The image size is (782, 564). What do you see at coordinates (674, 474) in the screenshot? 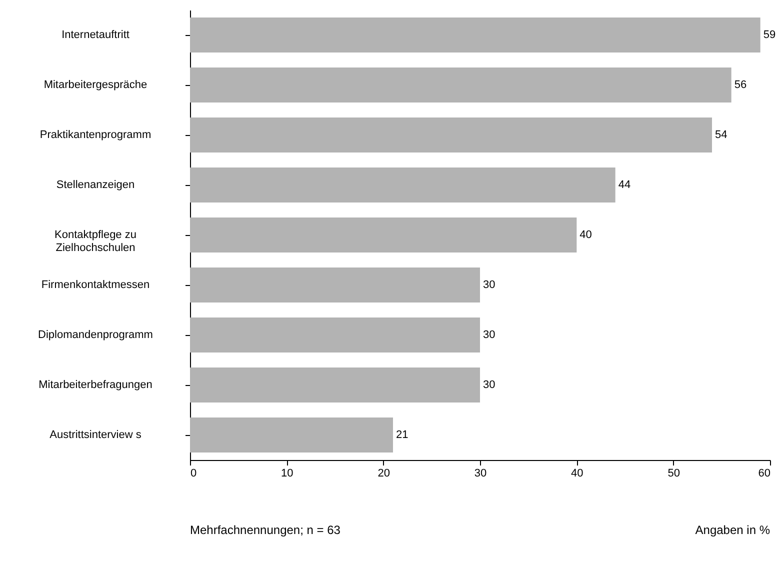
I see `x-tick-label: 50` at bounding box center [674, 474].